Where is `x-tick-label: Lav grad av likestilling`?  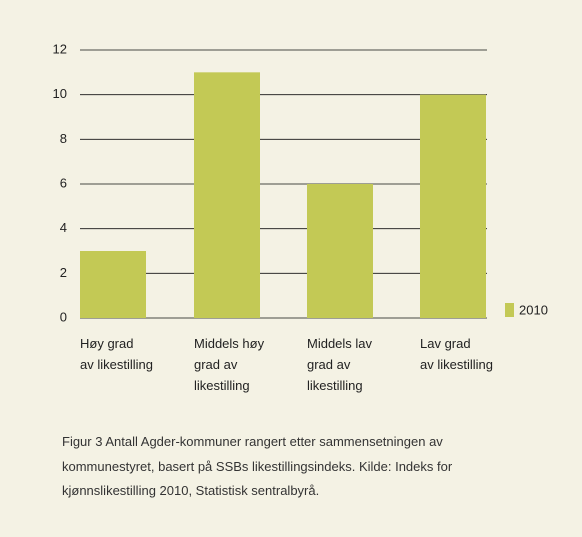 x-tick-label: Lav grad av likestilling is located at coordinates (456, 354).